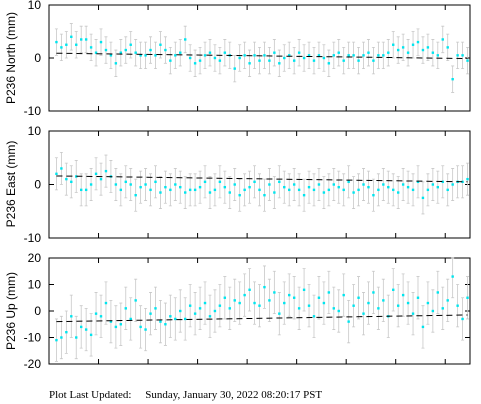 The width and height of the screenshot is (481, 404). Describe the element at coordinates (11, 58) in the screenshot. I see `north-y-axis-label: P236 North (mm)` at that location.